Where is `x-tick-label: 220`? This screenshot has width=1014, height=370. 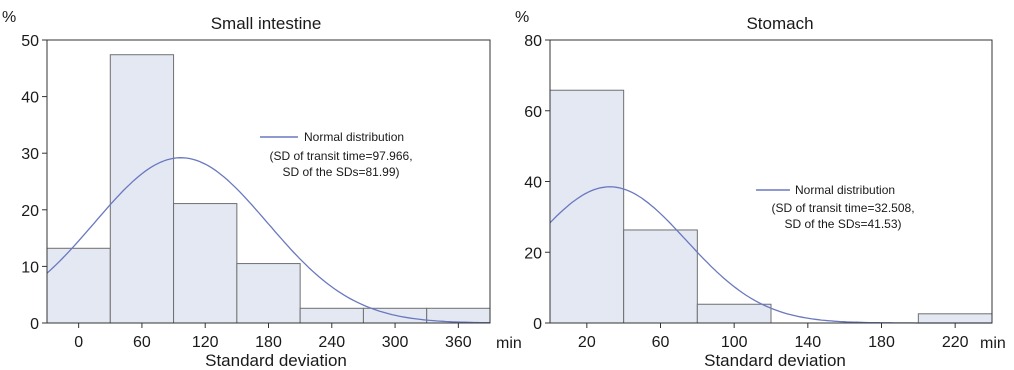
x-tick-label: 220 is located at coordinates (955, 342).